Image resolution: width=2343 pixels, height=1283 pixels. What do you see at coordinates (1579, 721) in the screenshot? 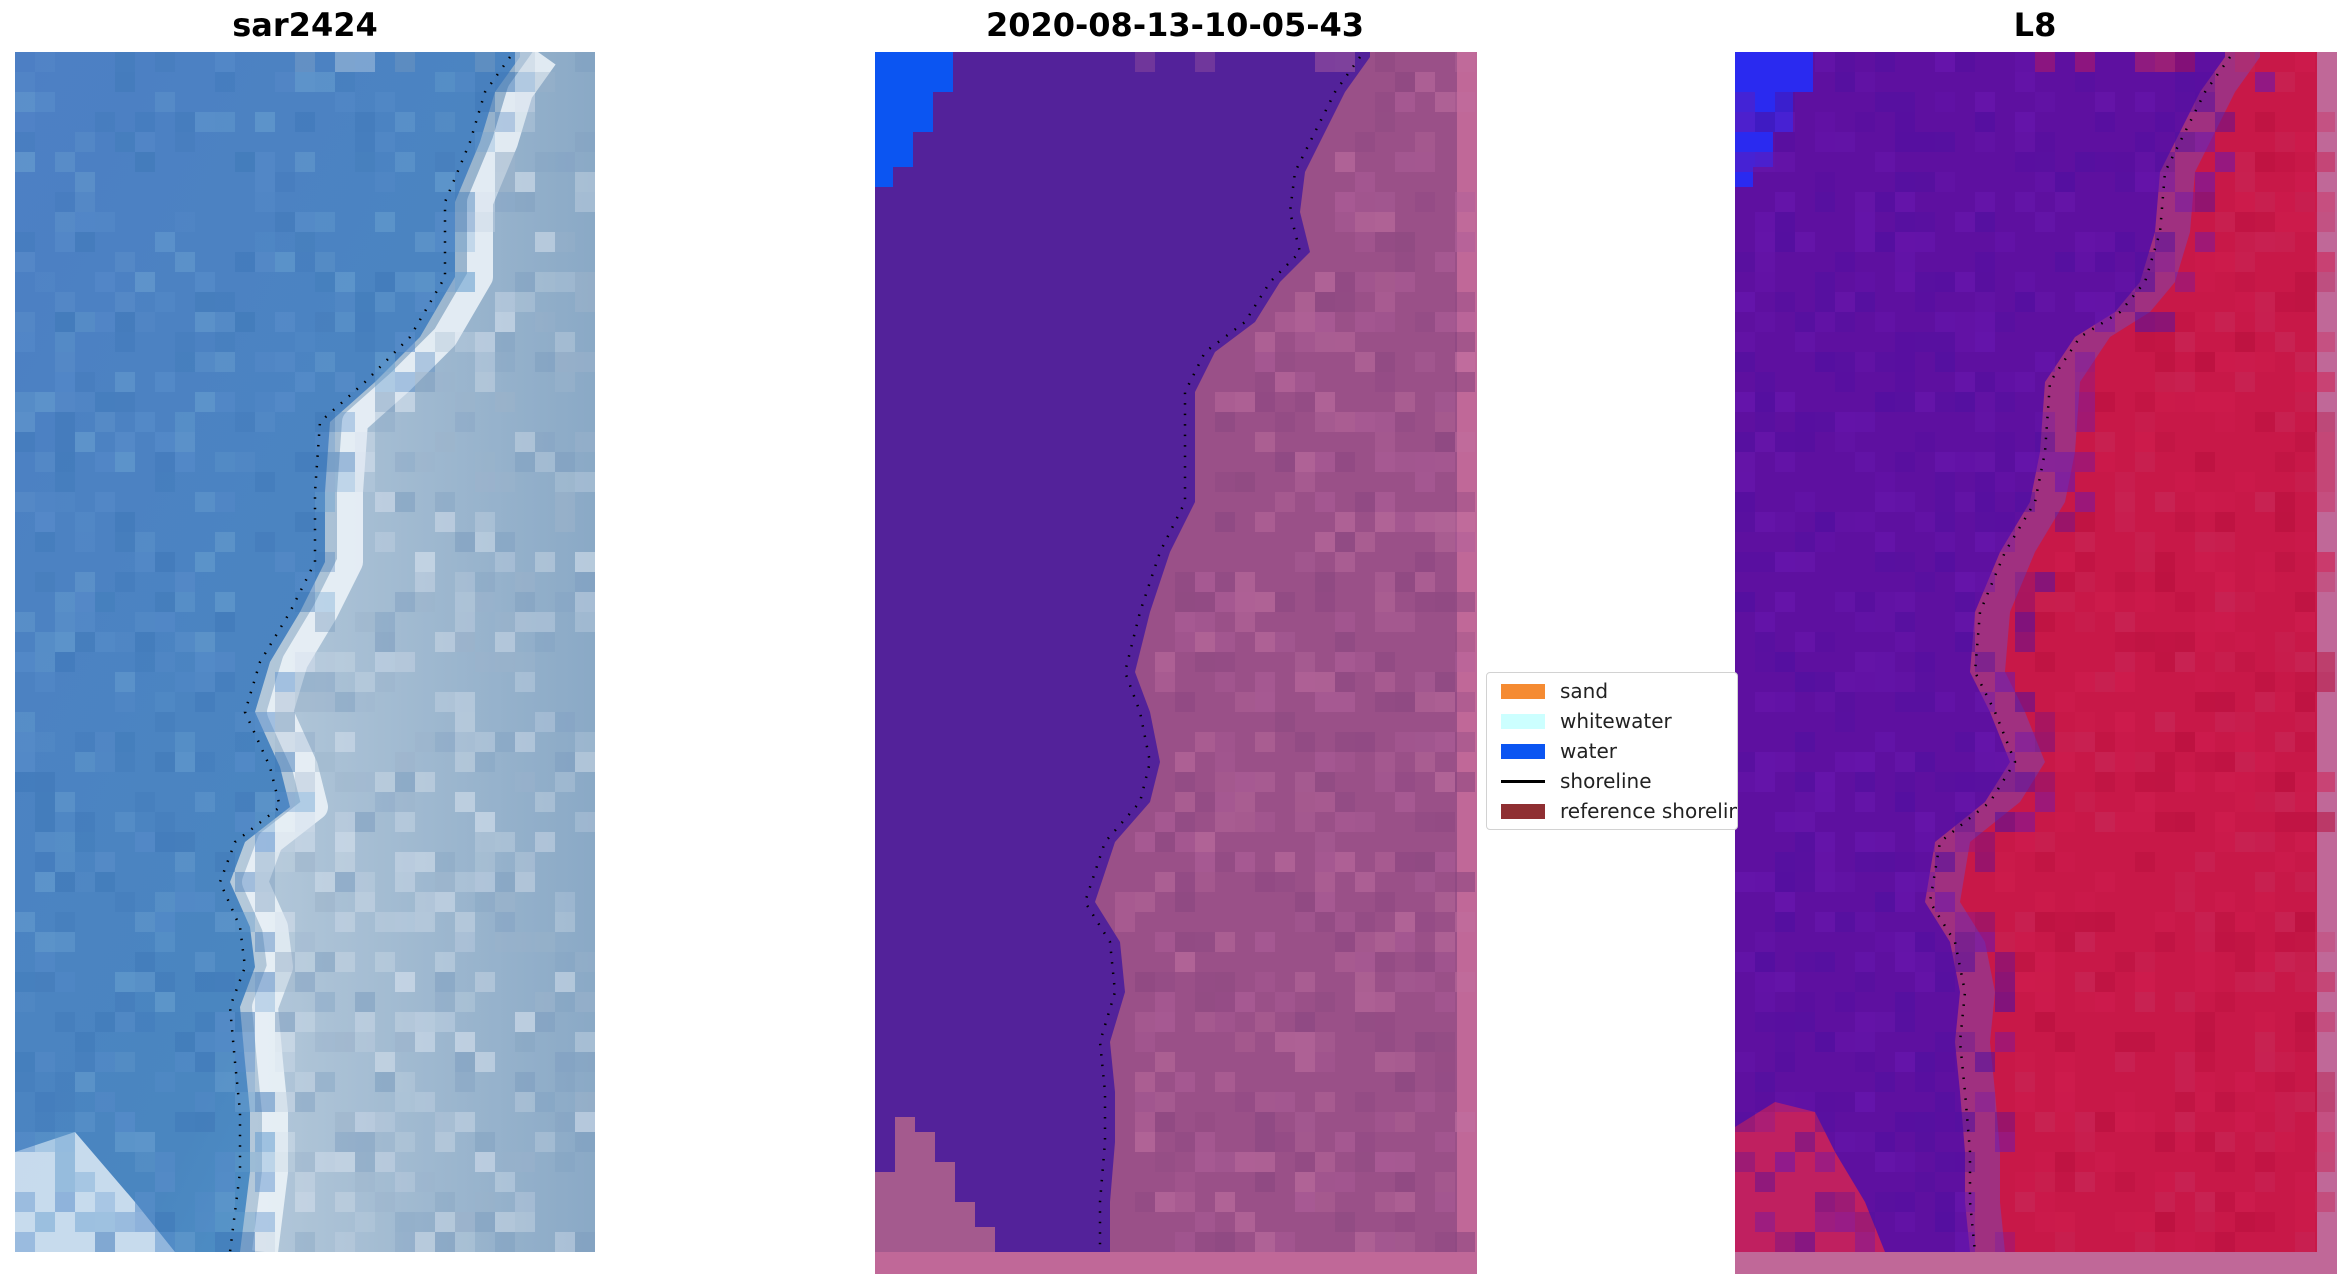
I see `legend-item-whitewater: whitewater` at bounding box center [1579, 721].